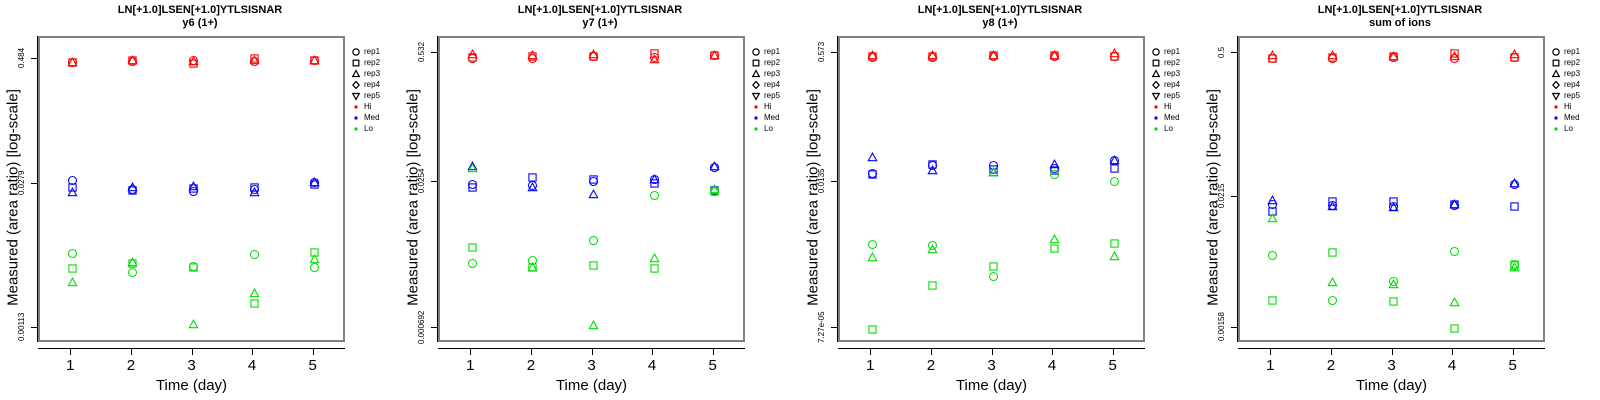 This screenshot has height=400, width=1600. Describe the element at coordinates (1172, 117) in the screenshot. I see `legend-item-label: Med` at that location.